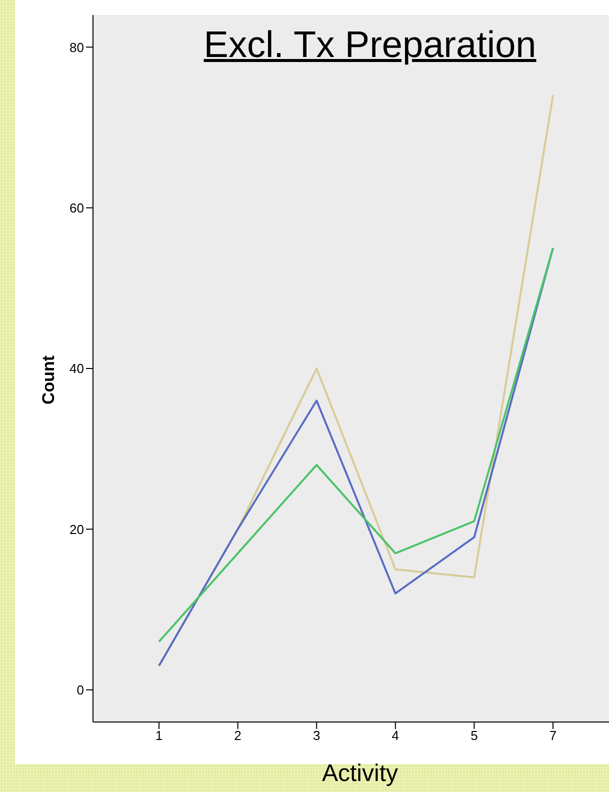 The height and width of the screenshot is (792, 609). What do you see at coordinates (77, 368) in the screenshot?
I see `y-tick-label: 40` at bounding box center [77, 368].